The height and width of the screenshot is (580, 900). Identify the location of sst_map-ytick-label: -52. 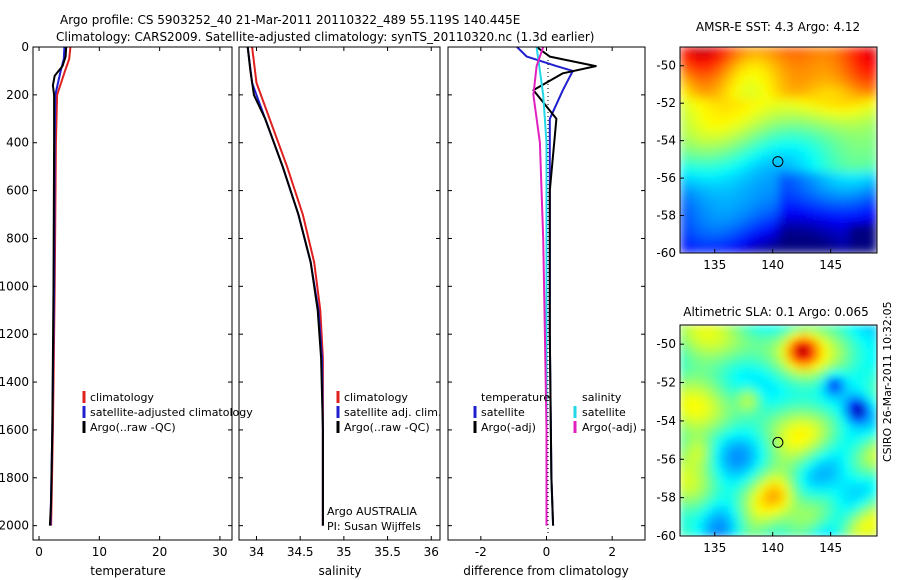
(666, 103).